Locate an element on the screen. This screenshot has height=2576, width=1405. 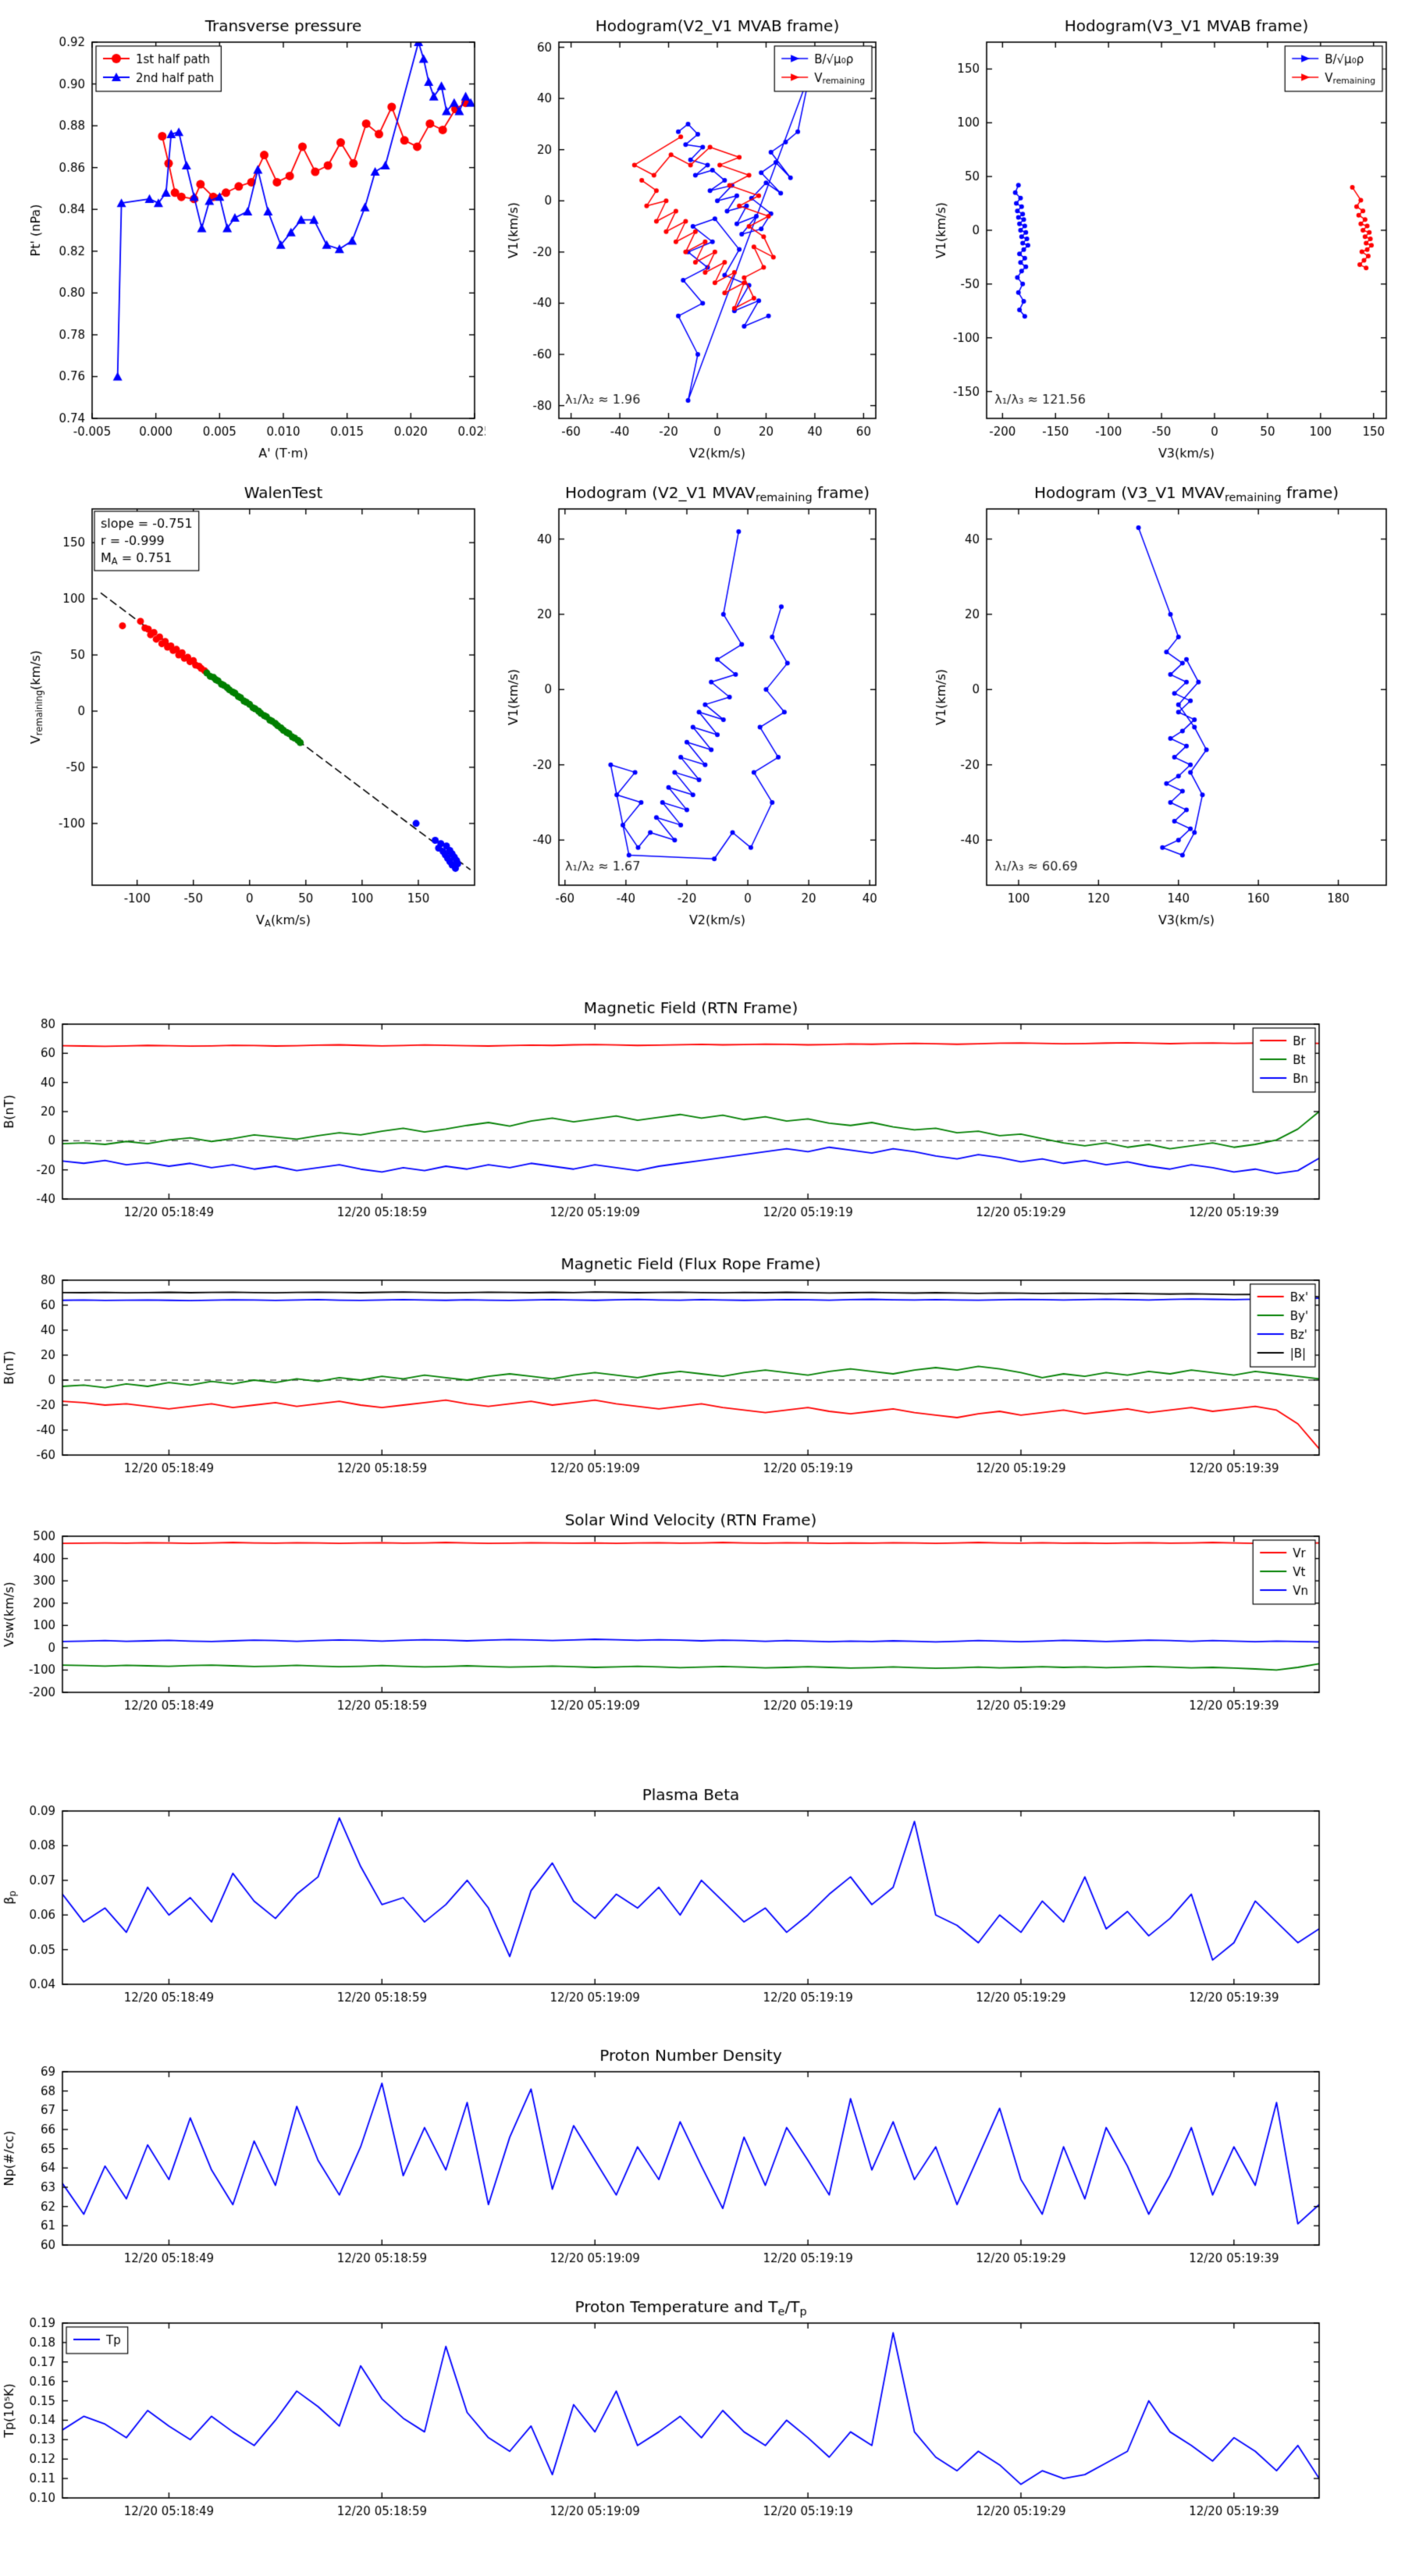
panel-proton-temperature is located at coordinates (687, 2410).